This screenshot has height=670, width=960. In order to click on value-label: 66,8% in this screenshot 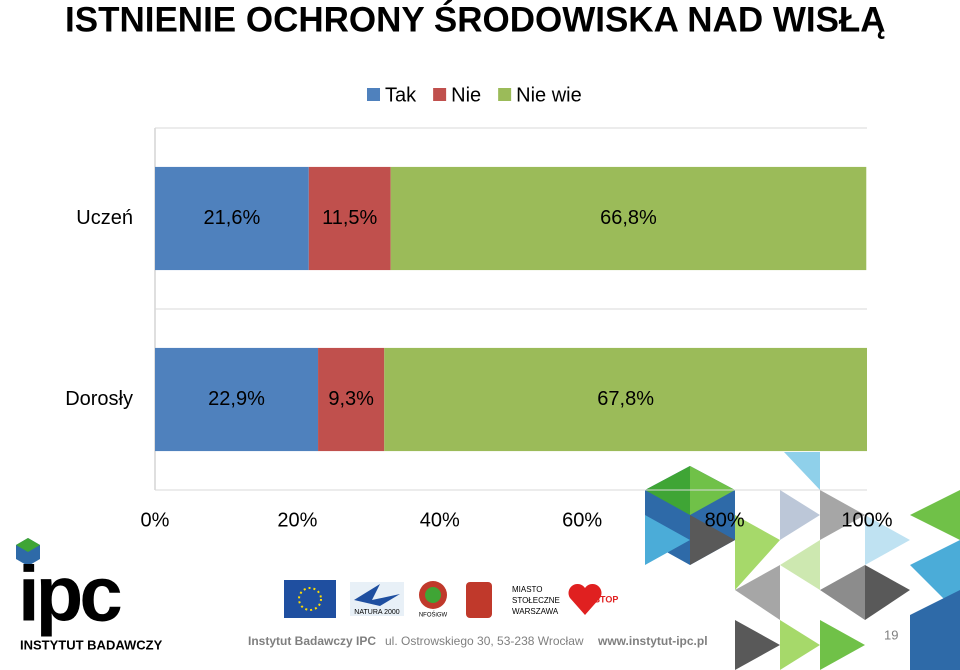, I will do `click(628, 218)`.